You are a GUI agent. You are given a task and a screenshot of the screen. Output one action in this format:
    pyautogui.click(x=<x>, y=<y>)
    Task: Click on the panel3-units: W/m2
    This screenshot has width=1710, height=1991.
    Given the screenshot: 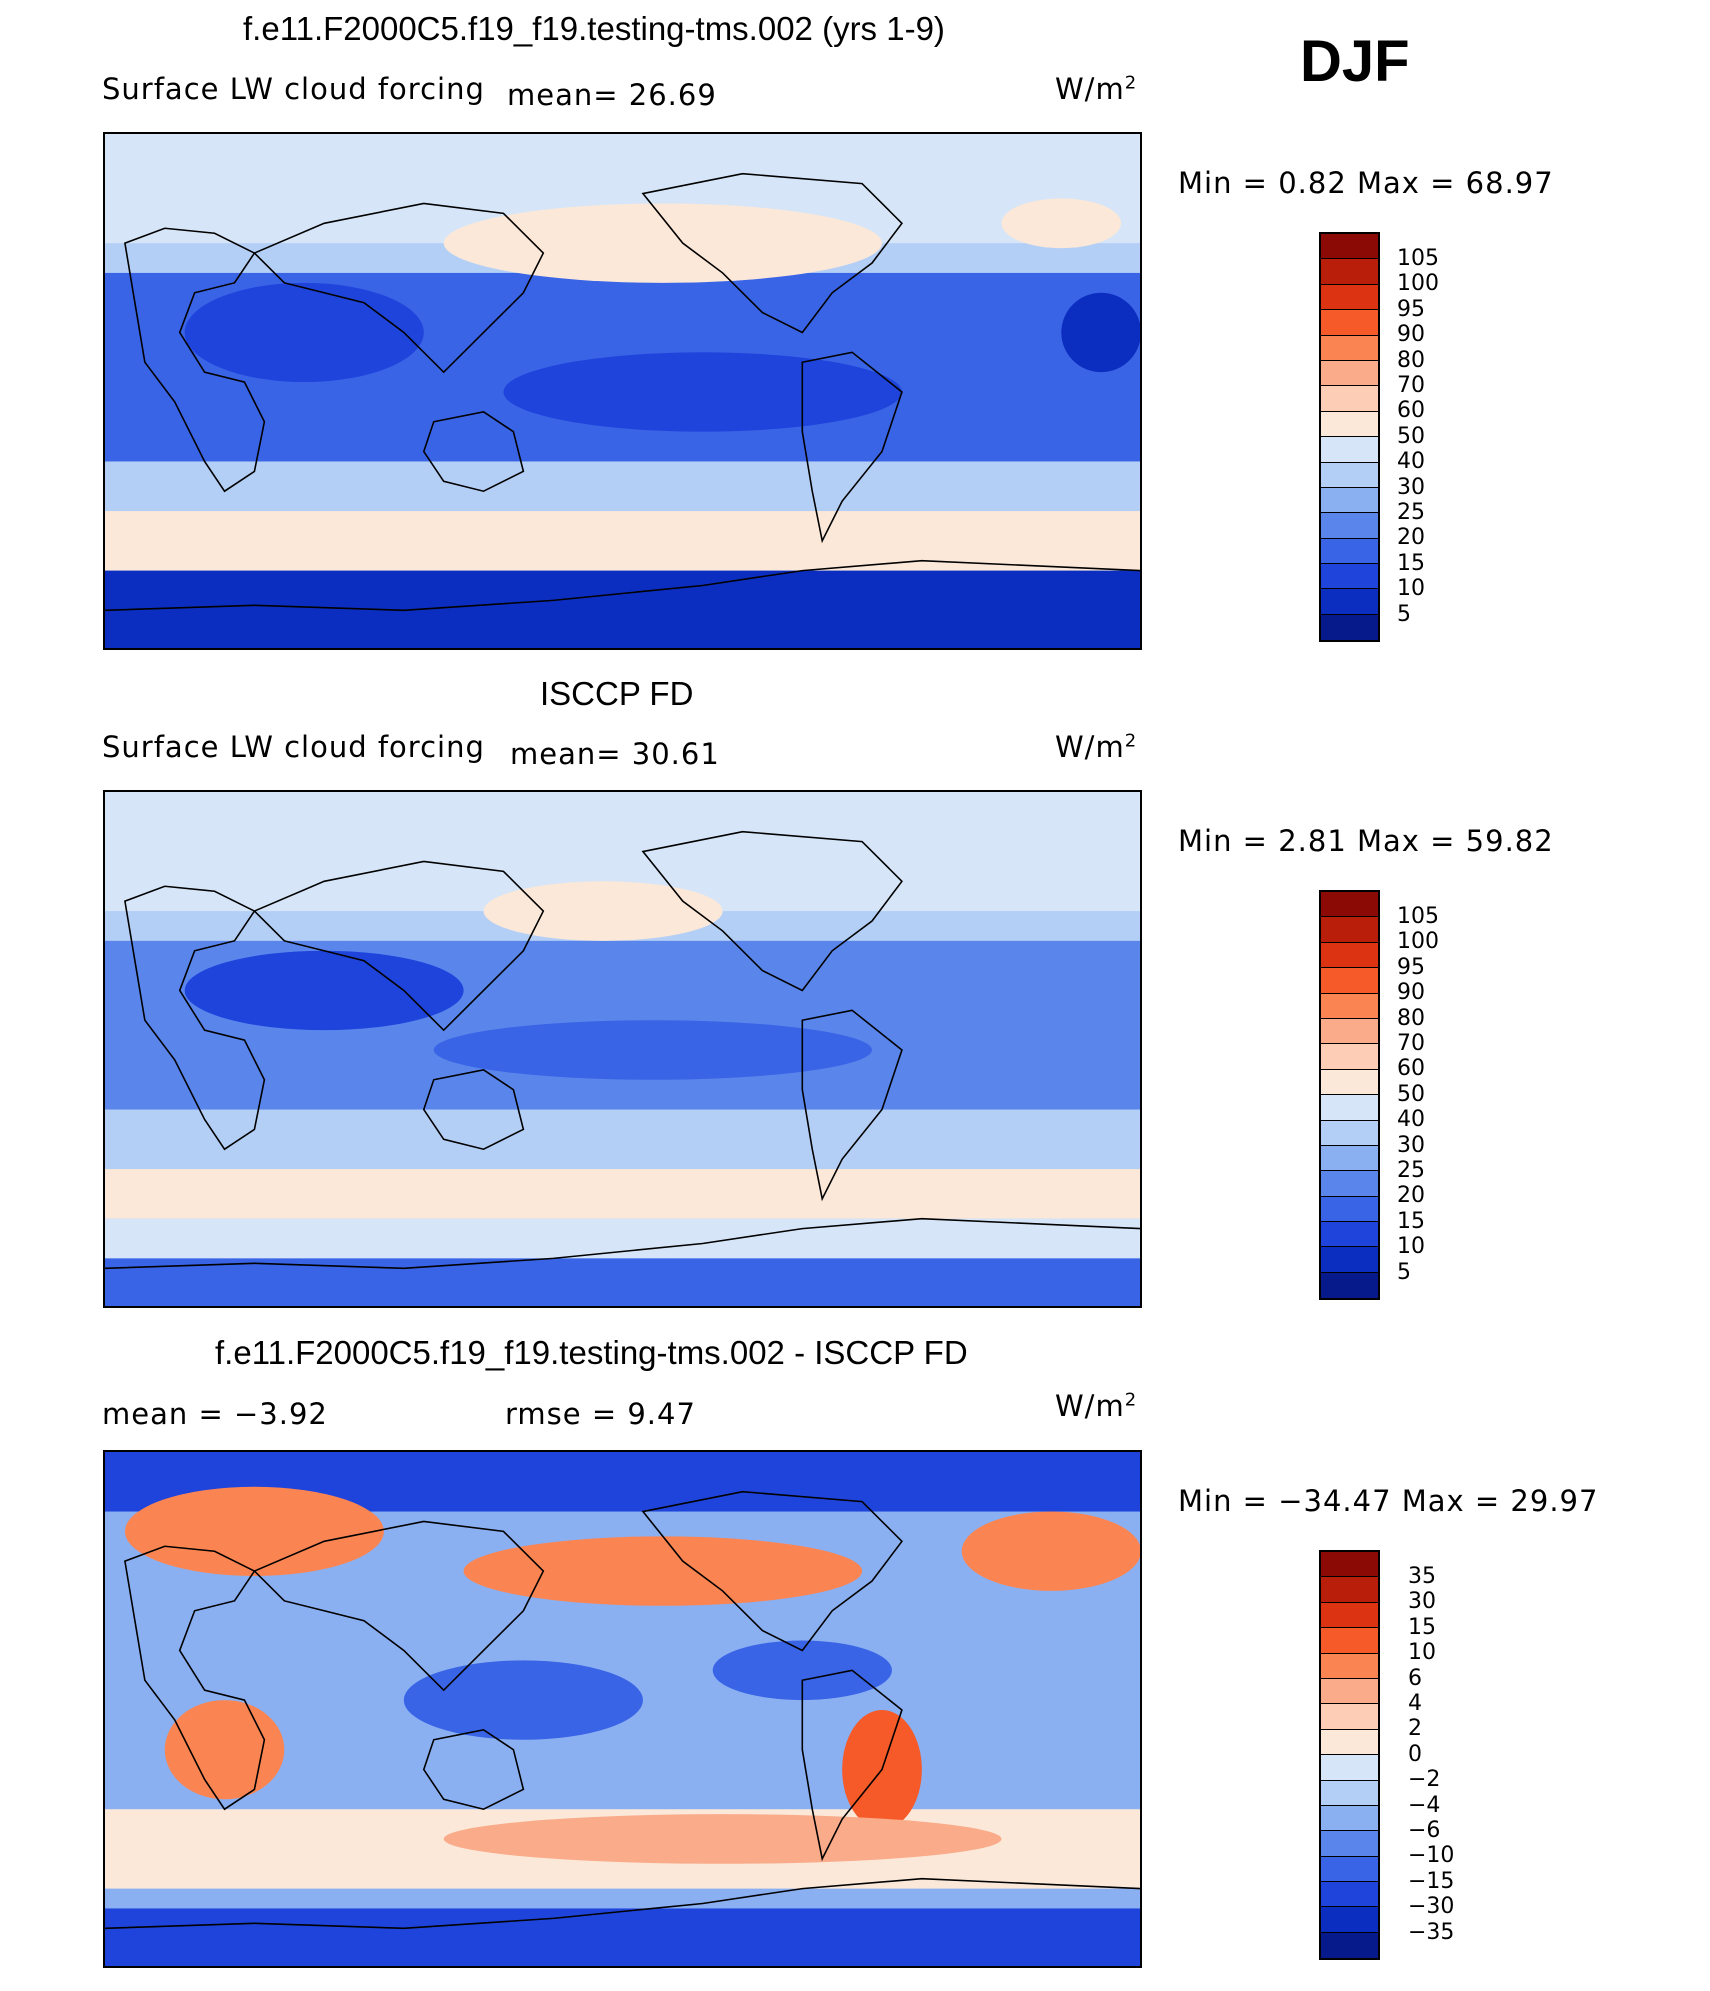 What is the action you would take?
    pyautogui.click(x=1096, y=1406)
    